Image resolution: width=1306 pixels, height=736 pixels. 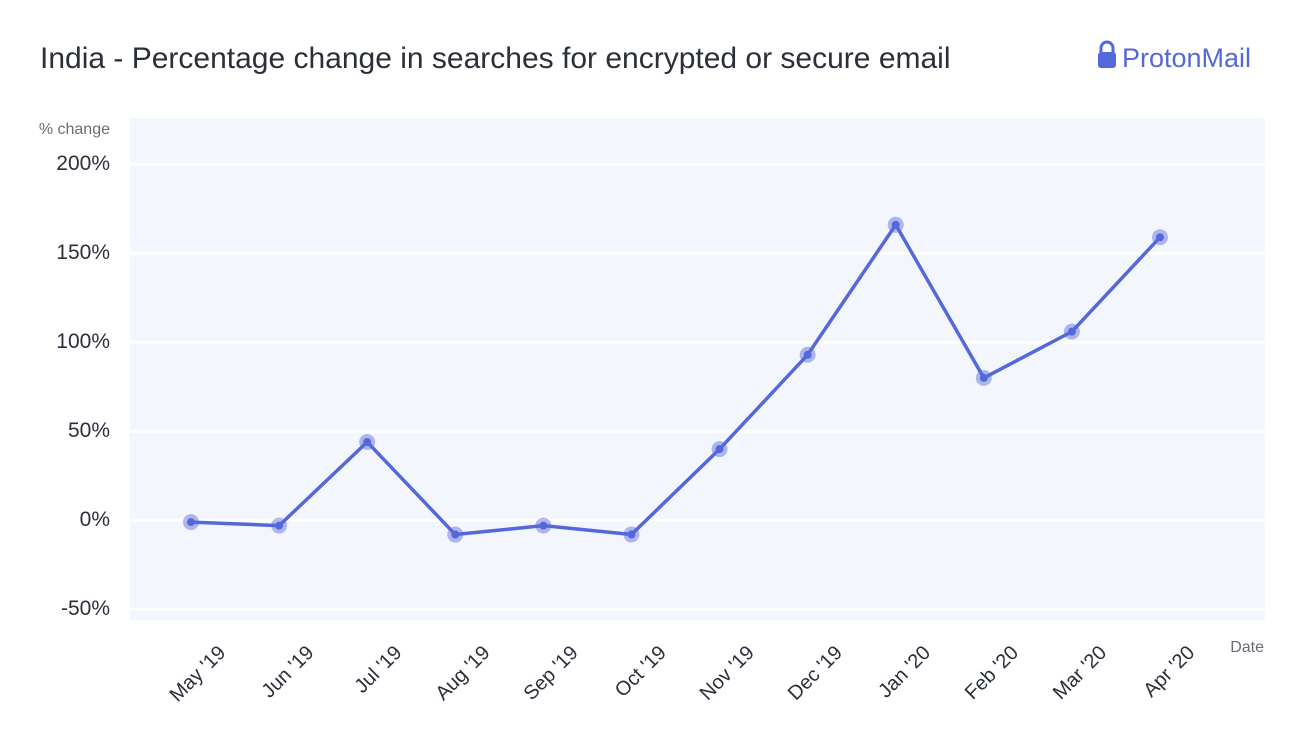 I want to click on x-tick-label: Jan '20, so click(x=904, y=672).